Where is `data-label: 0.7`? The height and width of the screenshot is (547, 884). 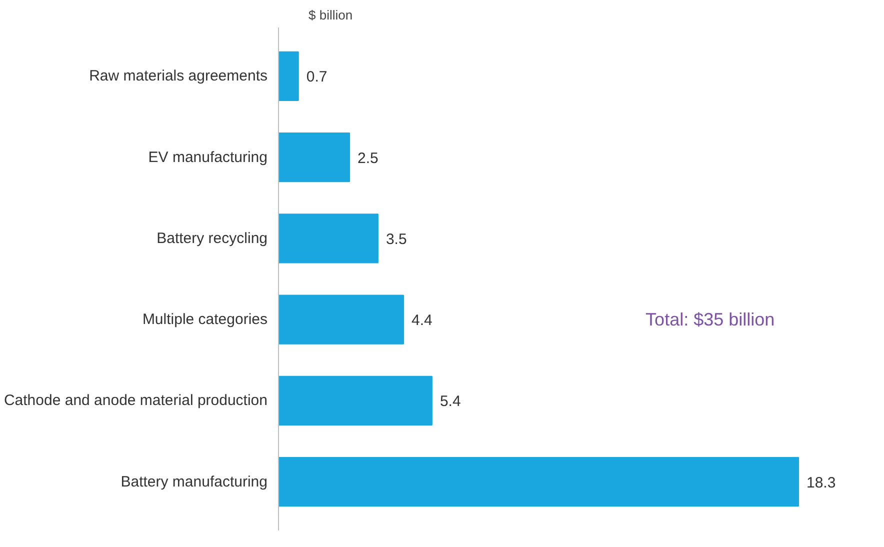
data-label: 0.7 is located at coordinates (317, 77).